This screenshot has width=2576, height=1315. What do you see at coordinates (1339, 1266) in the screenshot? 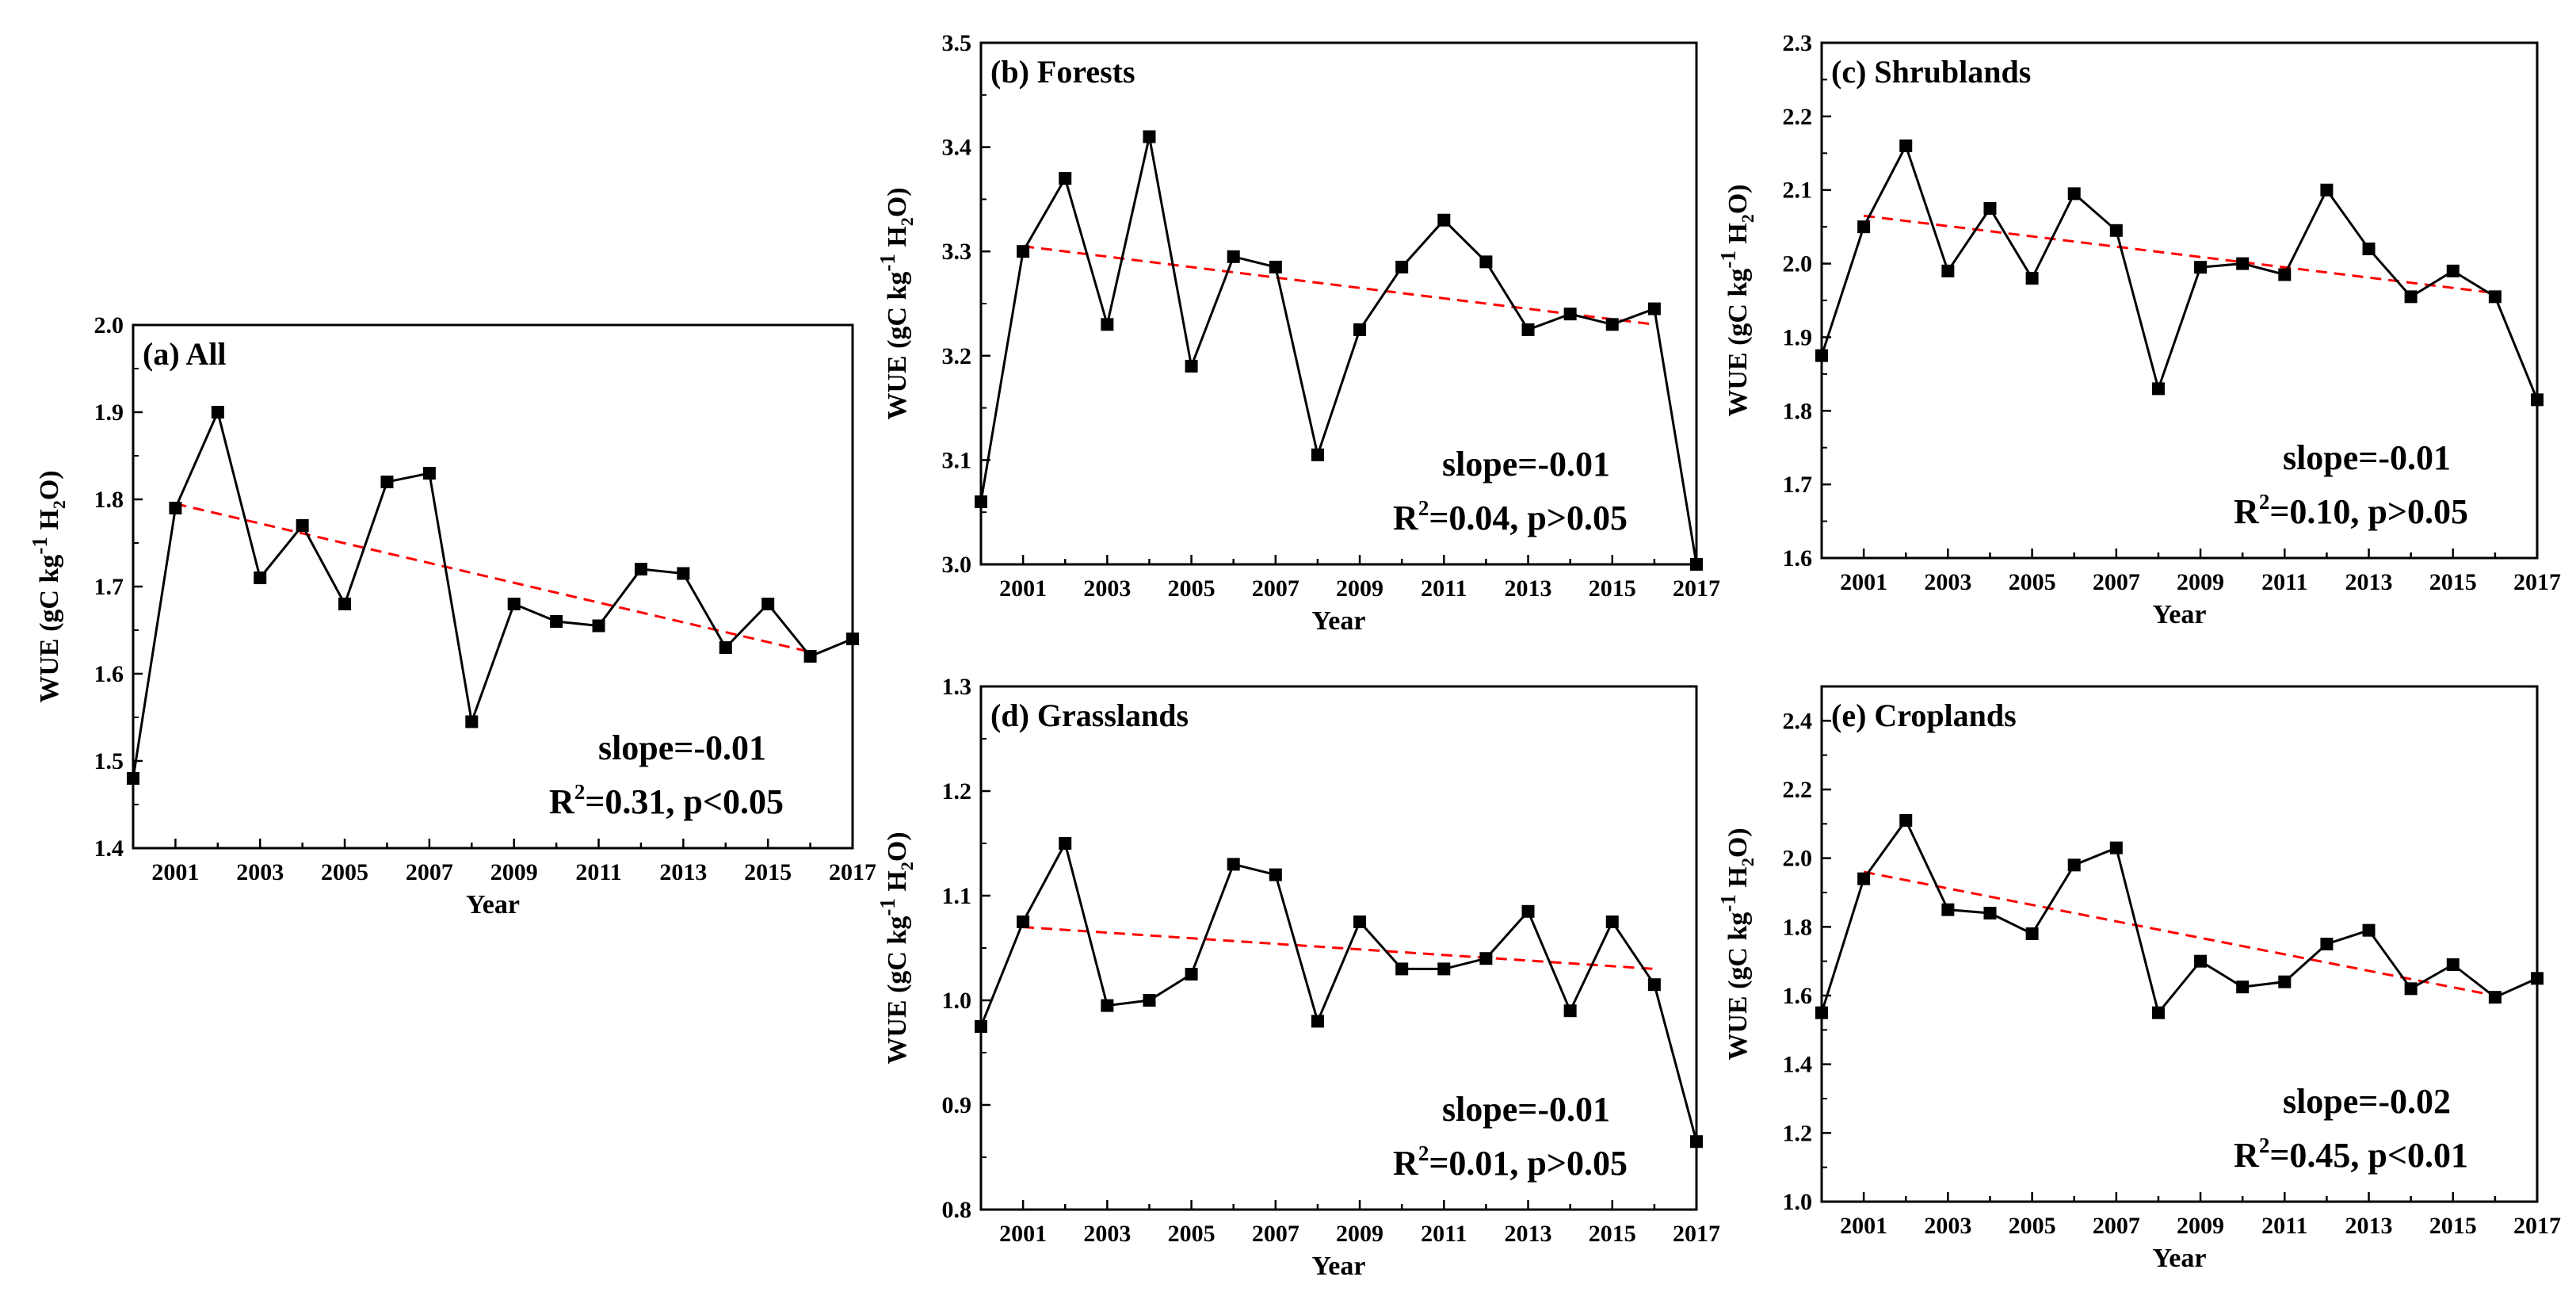
I see `panel-d-x-axis-title: Year` at bounding box center [1339, 1266].